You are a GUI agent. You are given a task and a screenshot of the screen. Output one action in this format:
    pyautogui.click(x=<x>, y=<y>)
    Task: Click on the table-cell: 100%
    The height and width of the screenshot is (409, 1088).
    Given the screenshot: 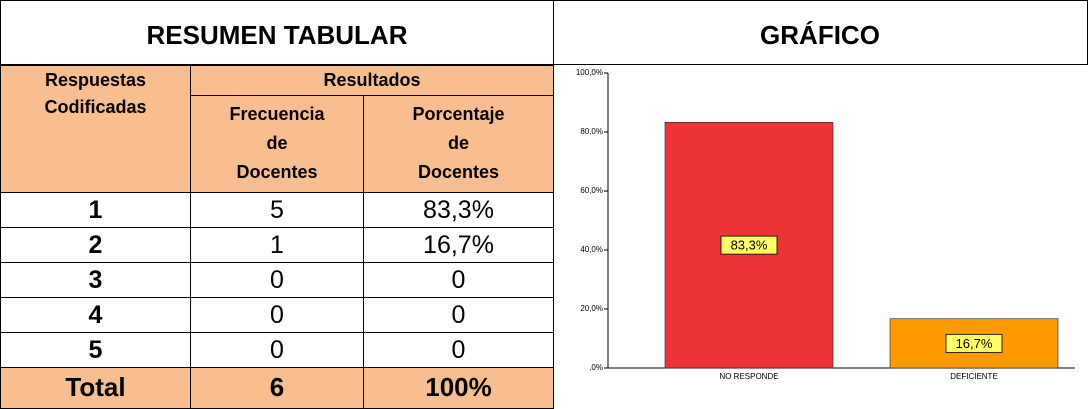 What is the action you would take?
    pyautogui.click(x=458, y=388)
    